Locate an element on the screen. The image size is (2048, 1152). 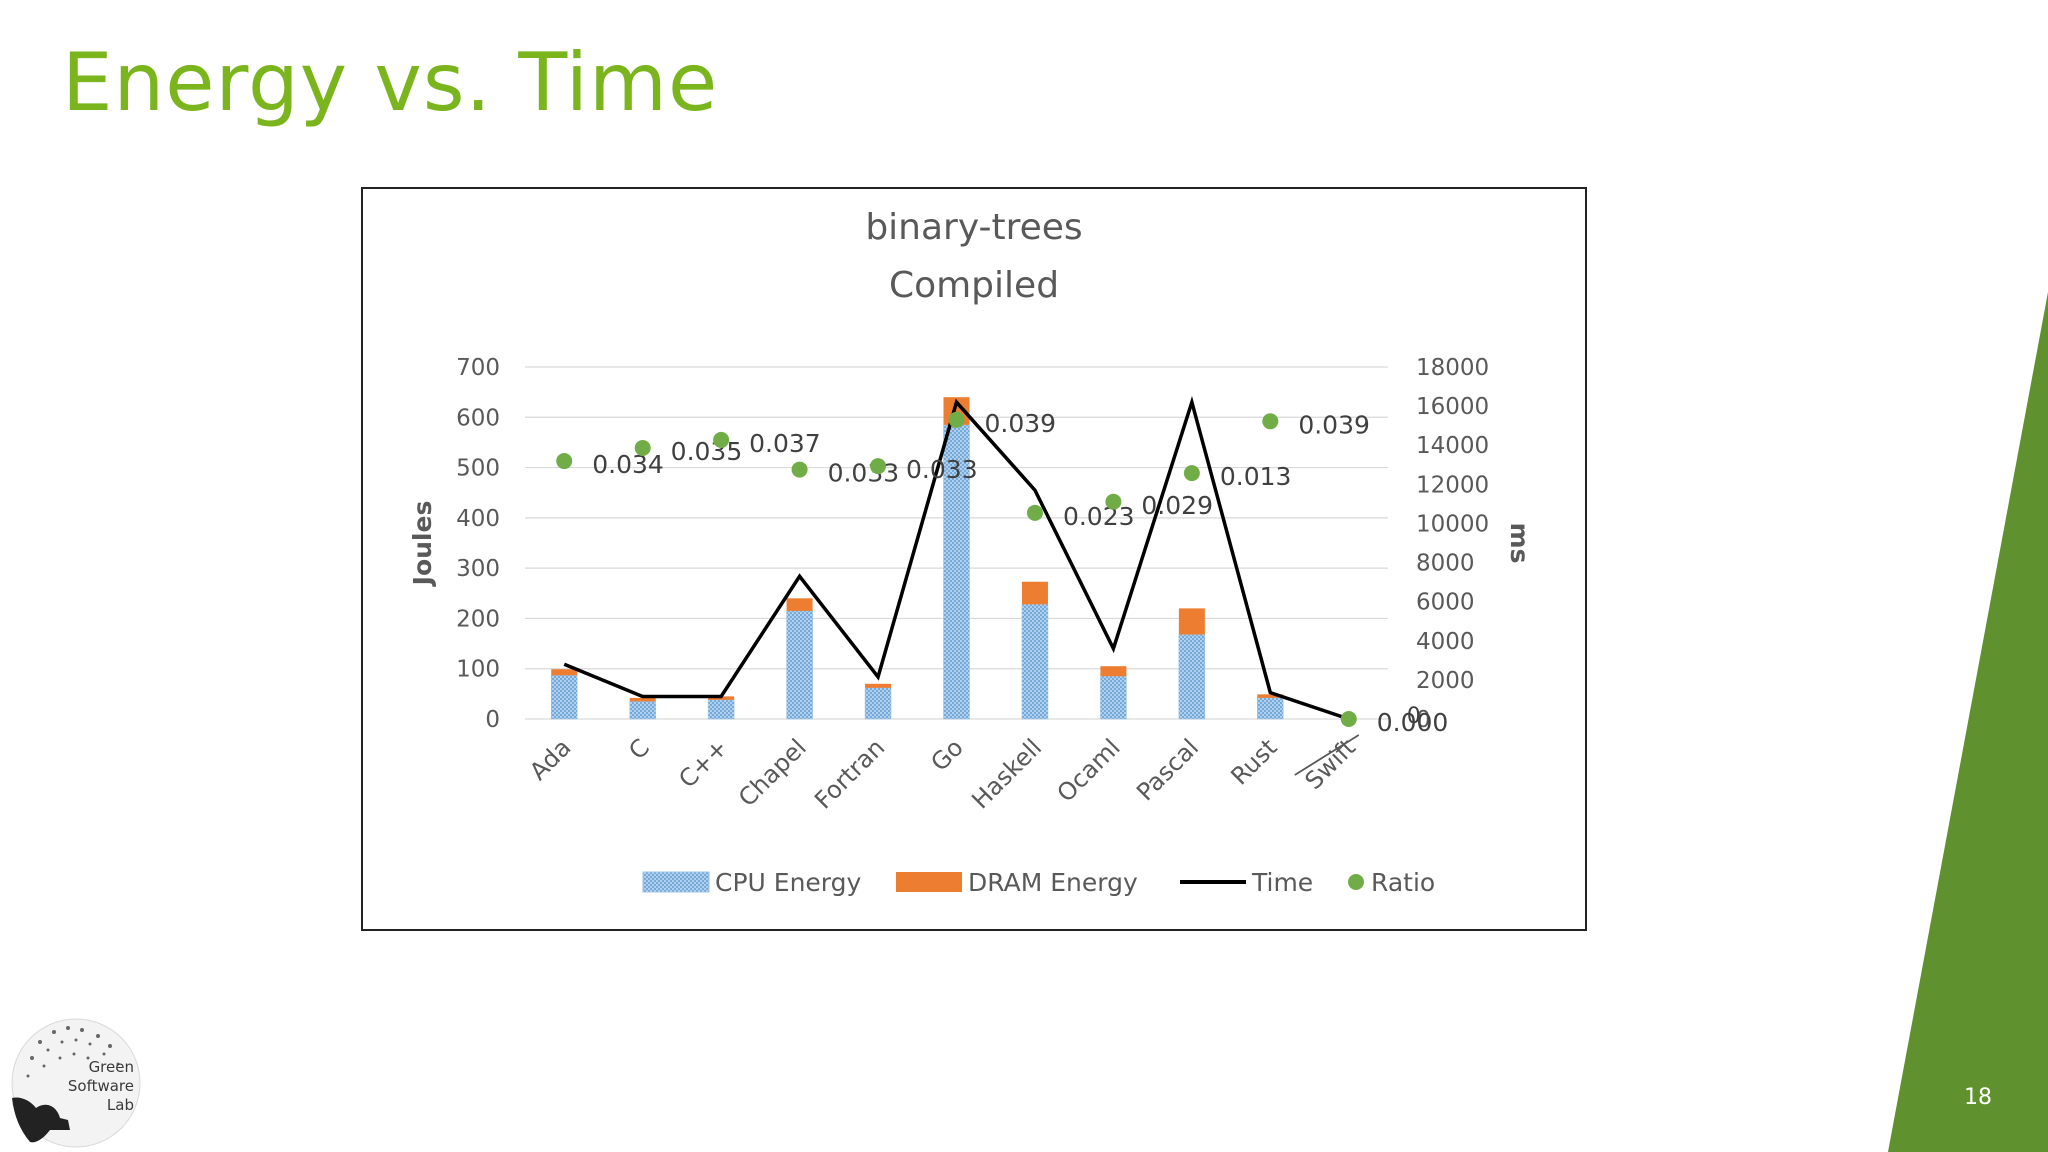
y2-tick-label: 6000 is located at coordinates (1445, 603).